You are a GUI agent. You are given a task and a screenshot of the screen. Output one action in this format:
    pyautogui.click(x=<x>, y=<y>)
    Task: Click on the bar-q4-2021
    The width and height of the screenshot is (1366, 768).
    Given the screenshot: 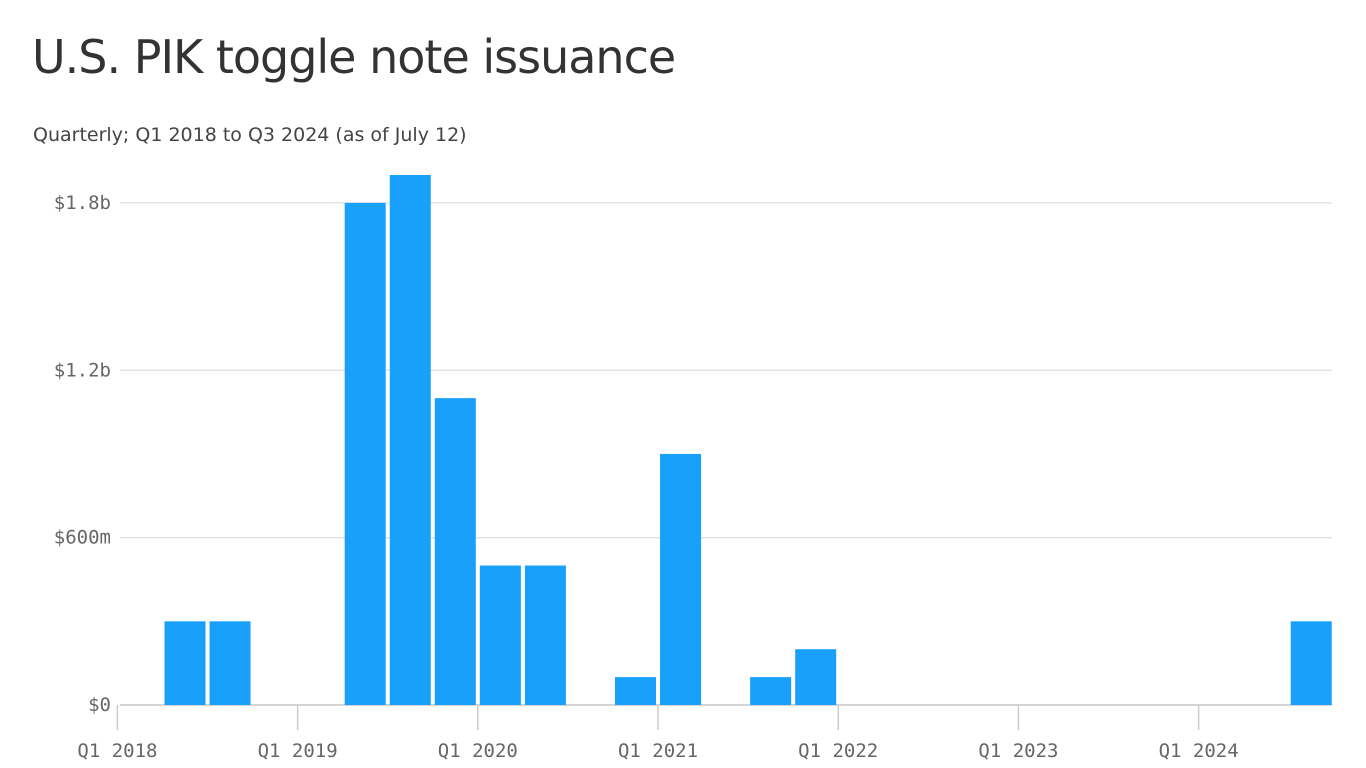 What is the action you would take?
    pyautogui.click(x=816, y=677)
    